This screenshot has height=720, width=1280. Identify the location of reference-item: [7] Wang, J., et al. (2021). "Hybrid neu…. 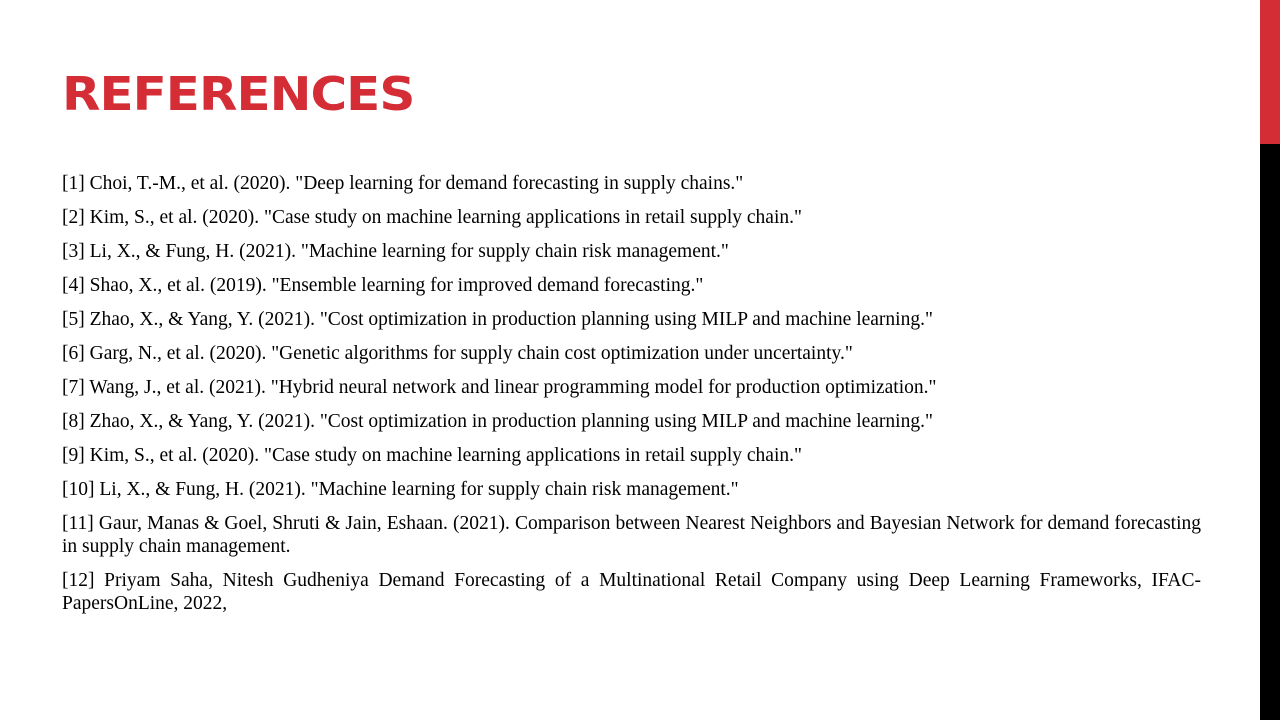
(499, 387).